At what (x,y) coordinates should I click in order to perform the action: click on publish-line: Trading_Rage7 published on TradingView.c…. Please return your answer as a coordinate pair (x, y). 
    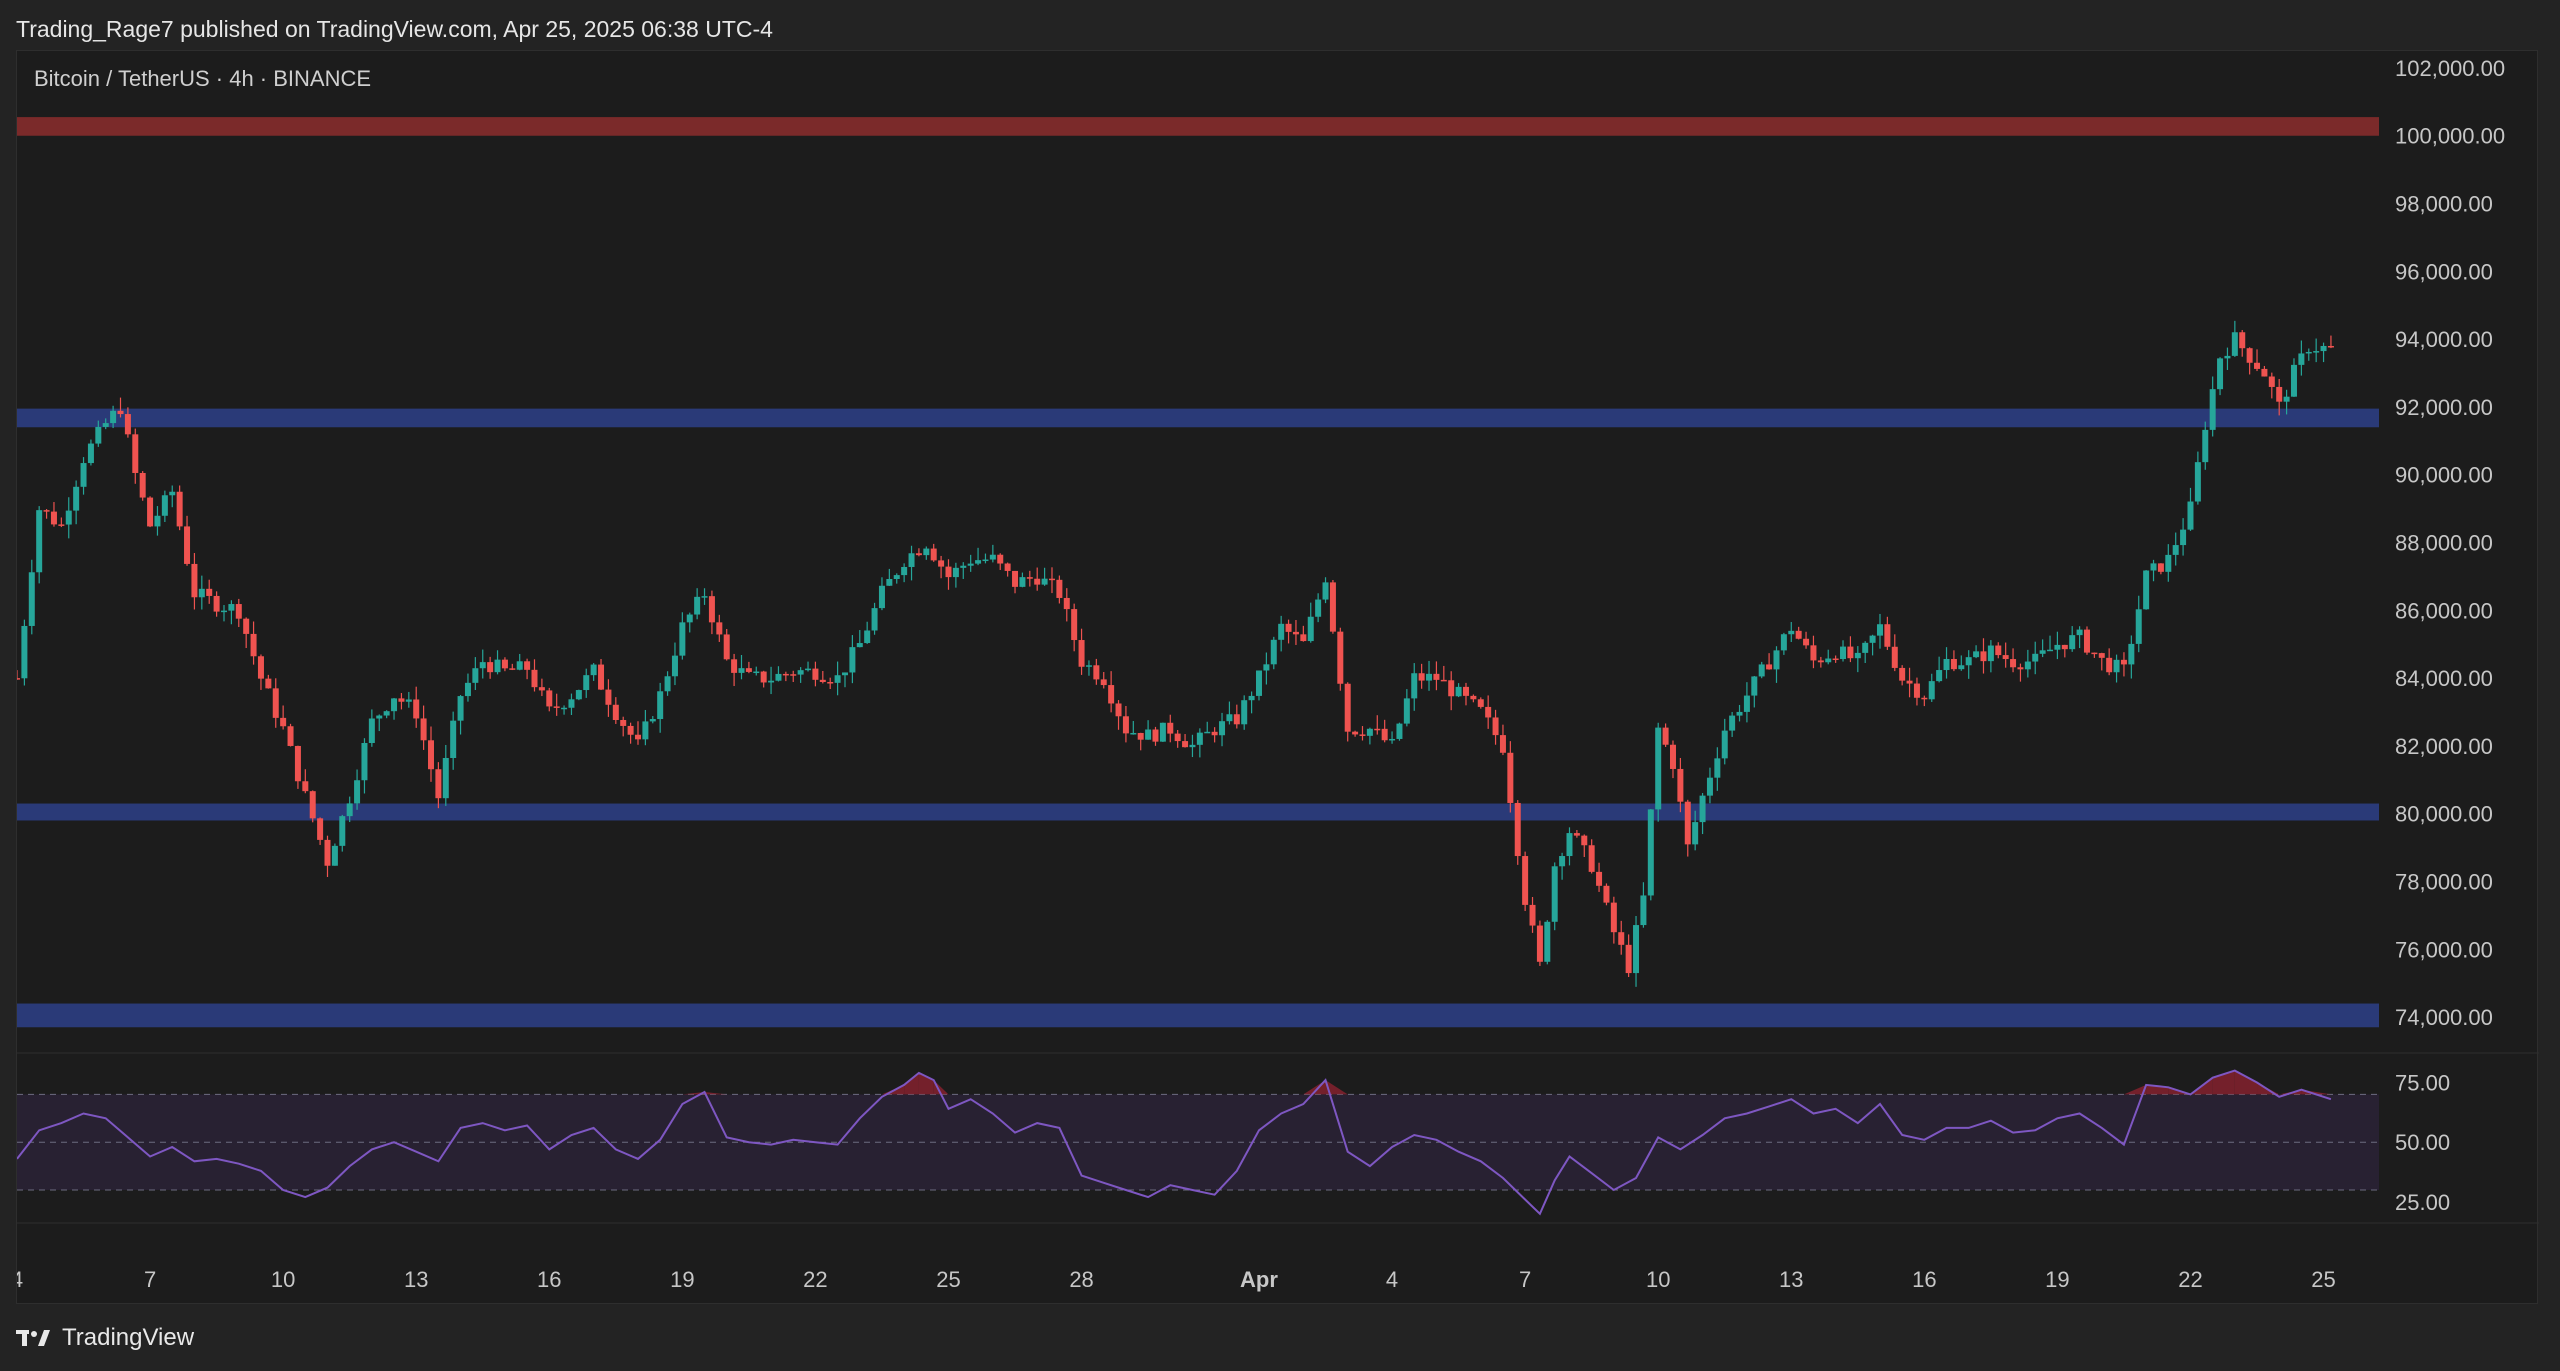
    Looking at the image, I should click on (394, 29).